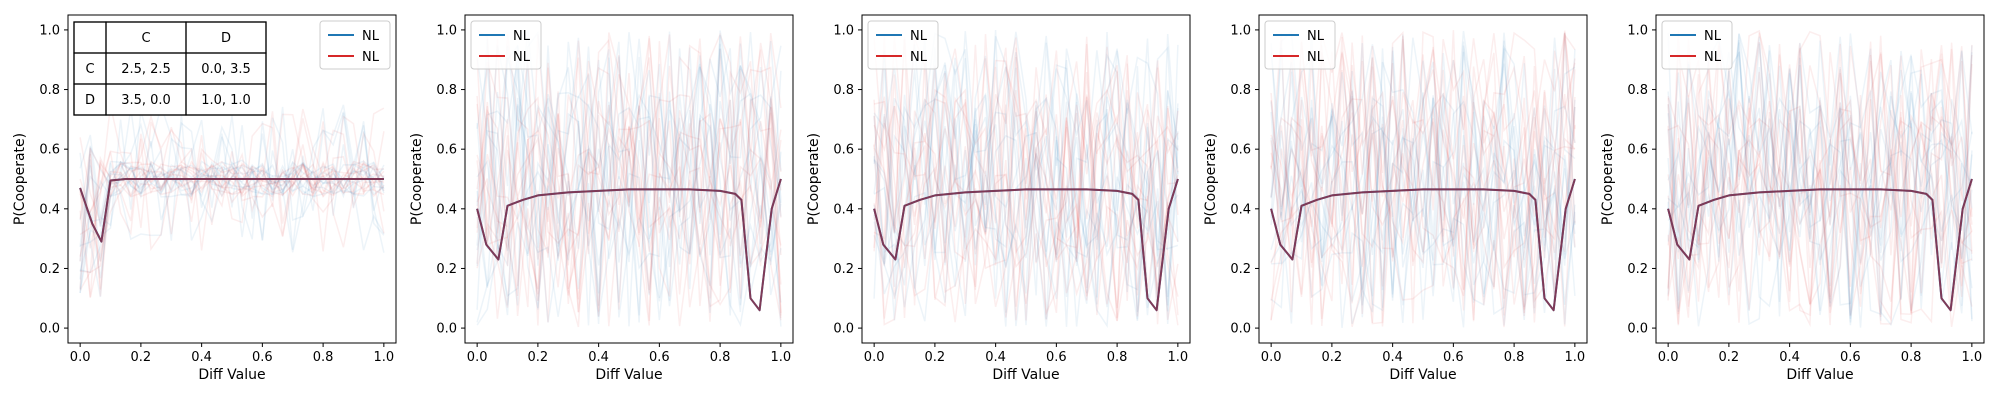 Image resolution: width=2000 pixels, height=404 pixels. What do you see at coordinates (935, 357) in the screenshot?
I see `x-tick-label: 0.2` at bounding box center [935, 357].